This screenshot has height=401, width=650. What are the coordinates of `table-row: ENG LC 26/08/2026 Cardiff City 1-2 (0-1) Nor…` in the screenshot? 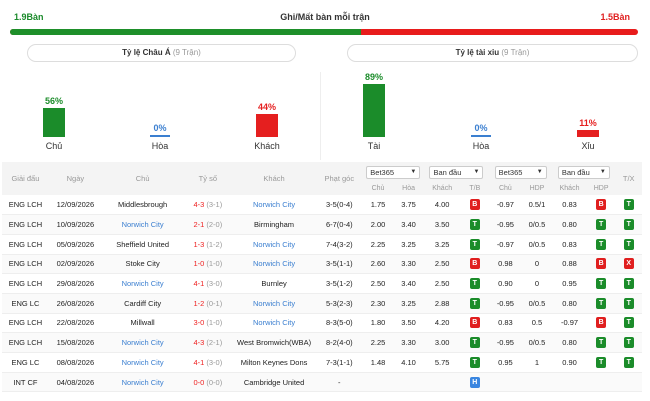 It's located at (322, 303).